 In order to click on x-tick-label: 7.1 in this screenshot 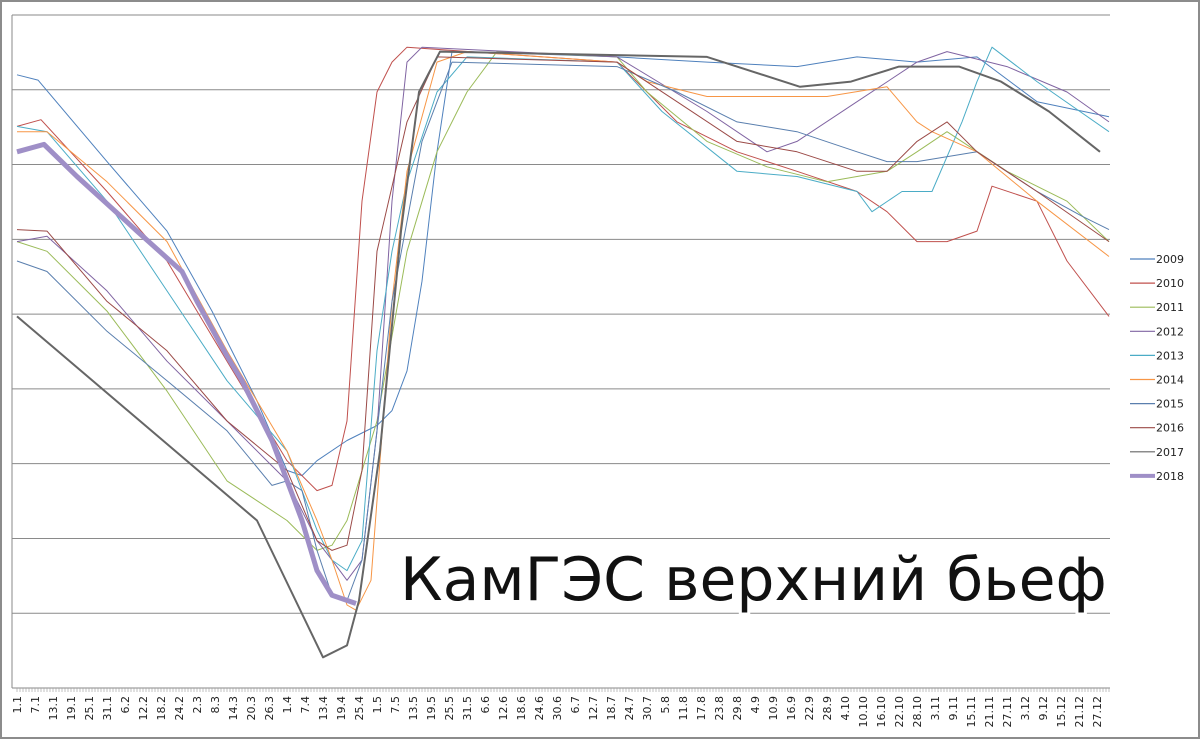, I will do `click(35, 705)`.